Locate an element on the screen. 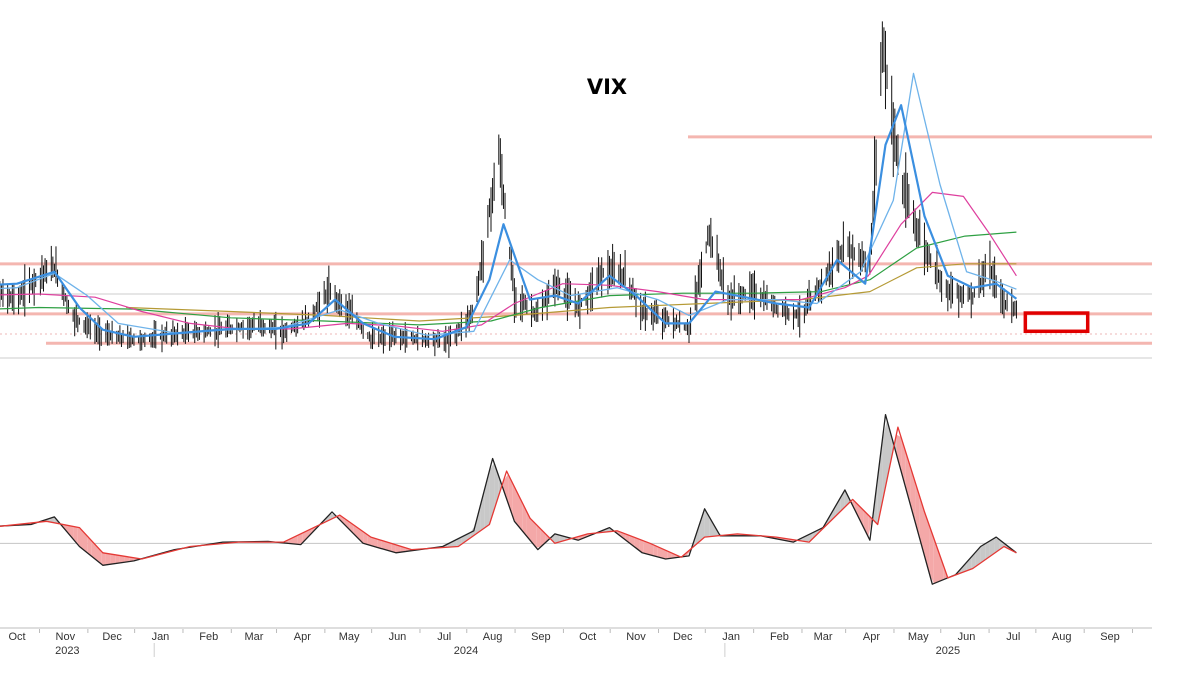 This screenshot has width=1200, height=675. x-tick-label-6: Apr is located at coordinates (302, 637).